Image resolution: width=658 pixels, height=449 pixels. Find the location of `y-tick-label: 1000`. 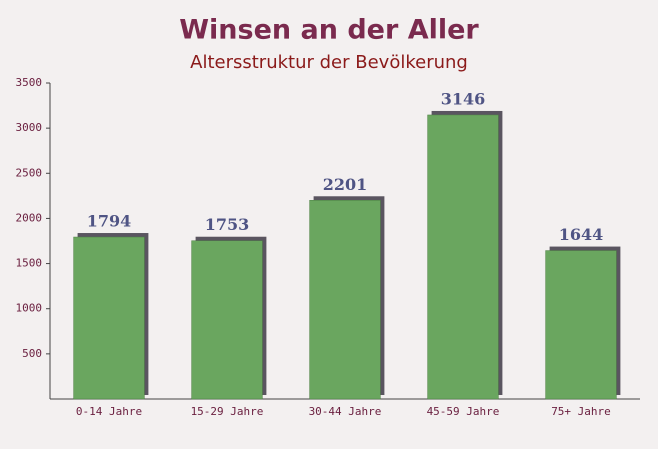

y-tick-label: 1000 is located at coordinates (29, 308).